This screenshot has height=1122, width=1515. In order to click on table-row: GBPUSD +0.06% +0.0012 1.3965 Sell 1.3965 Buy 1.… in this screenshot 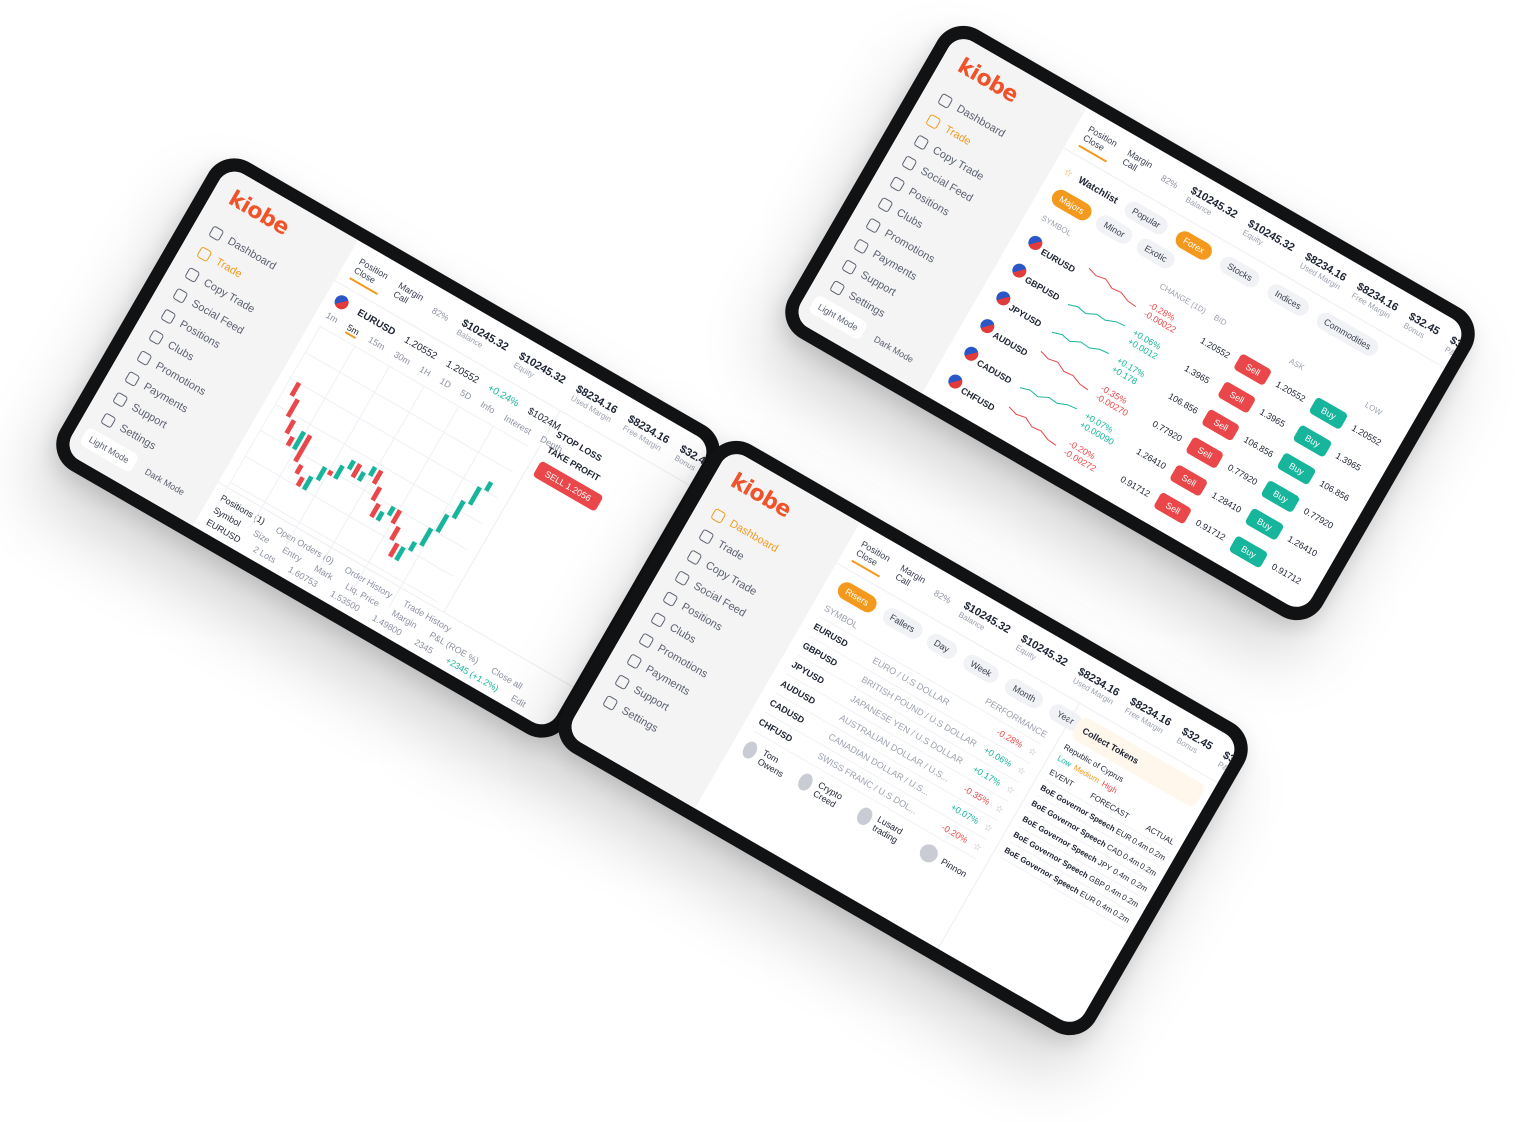, I will do `click(1189, 370)`.